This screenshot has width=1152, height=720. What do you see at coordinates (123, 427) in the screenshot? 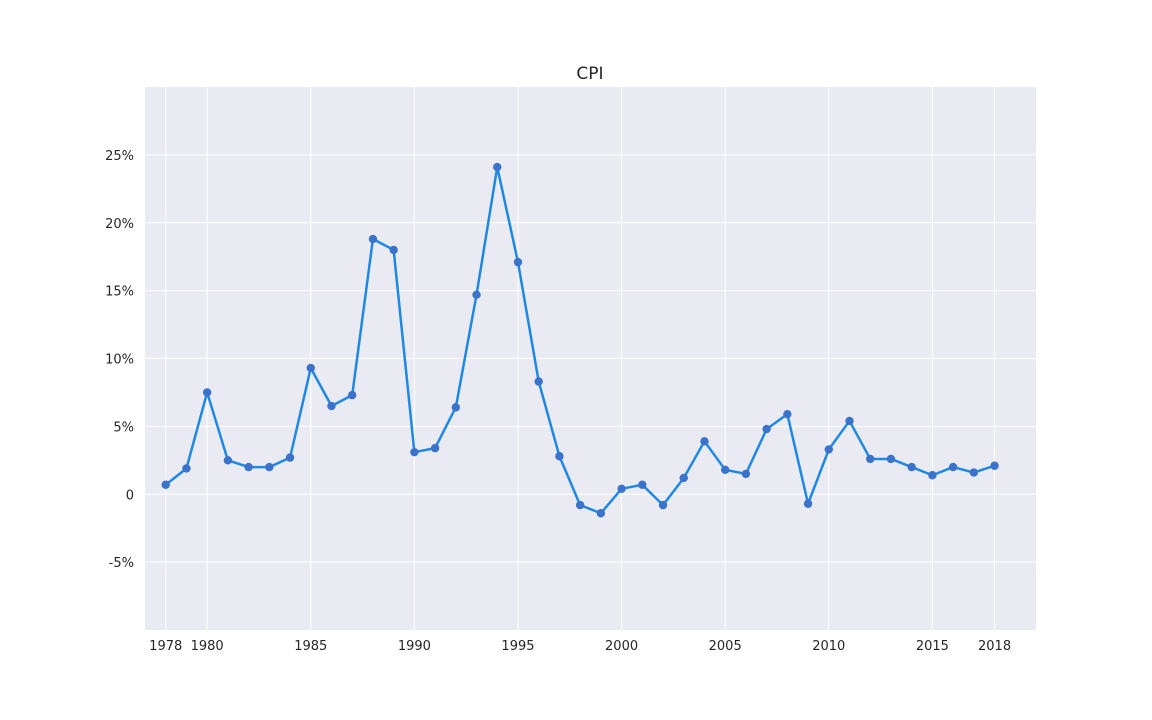
I see `y-tick-label: 5%` at bounding box center [123, 427].